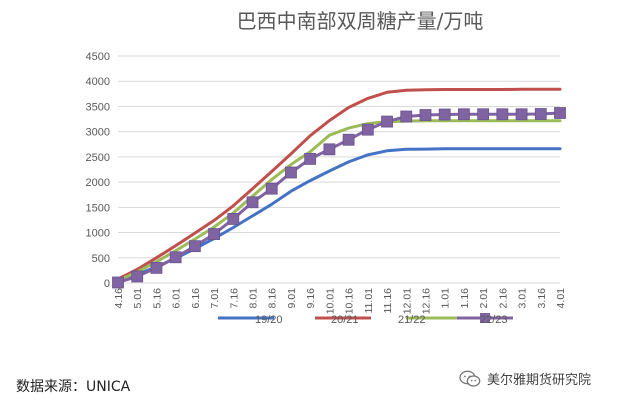 The height and width of the screenshot is (403, 627). What do you see at coordinates (107, 284) in the screenshot?
I see `y-tick-label: 0` at bounding box center [107, 284].